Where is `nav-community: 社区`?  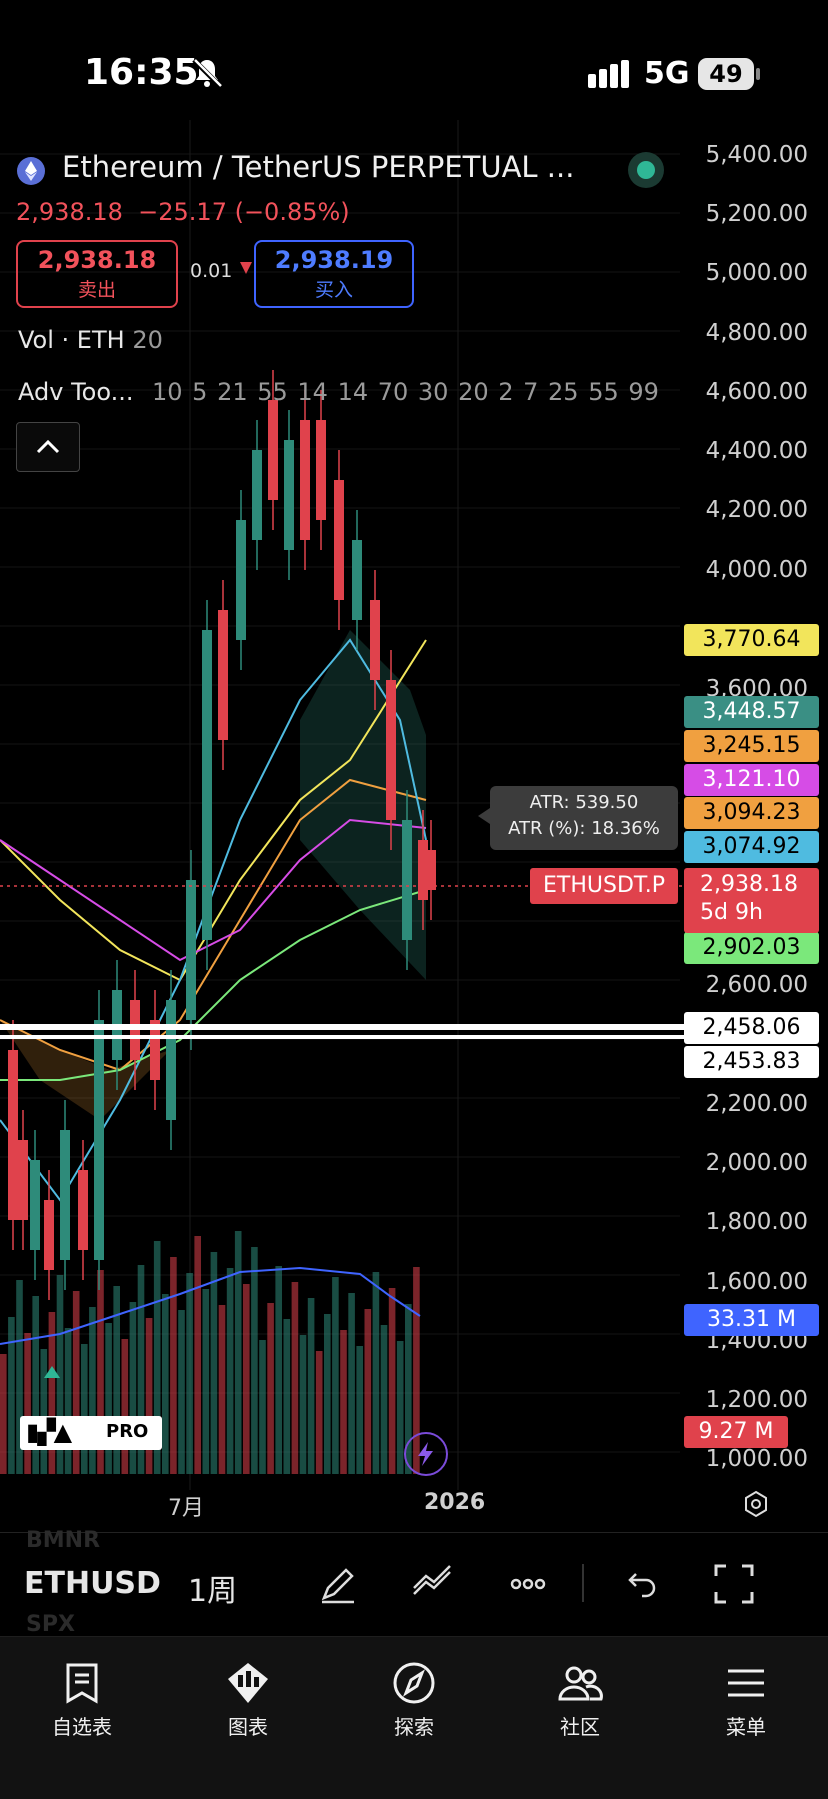
nav-community: 社区 is located at coordinates (580, 1693).